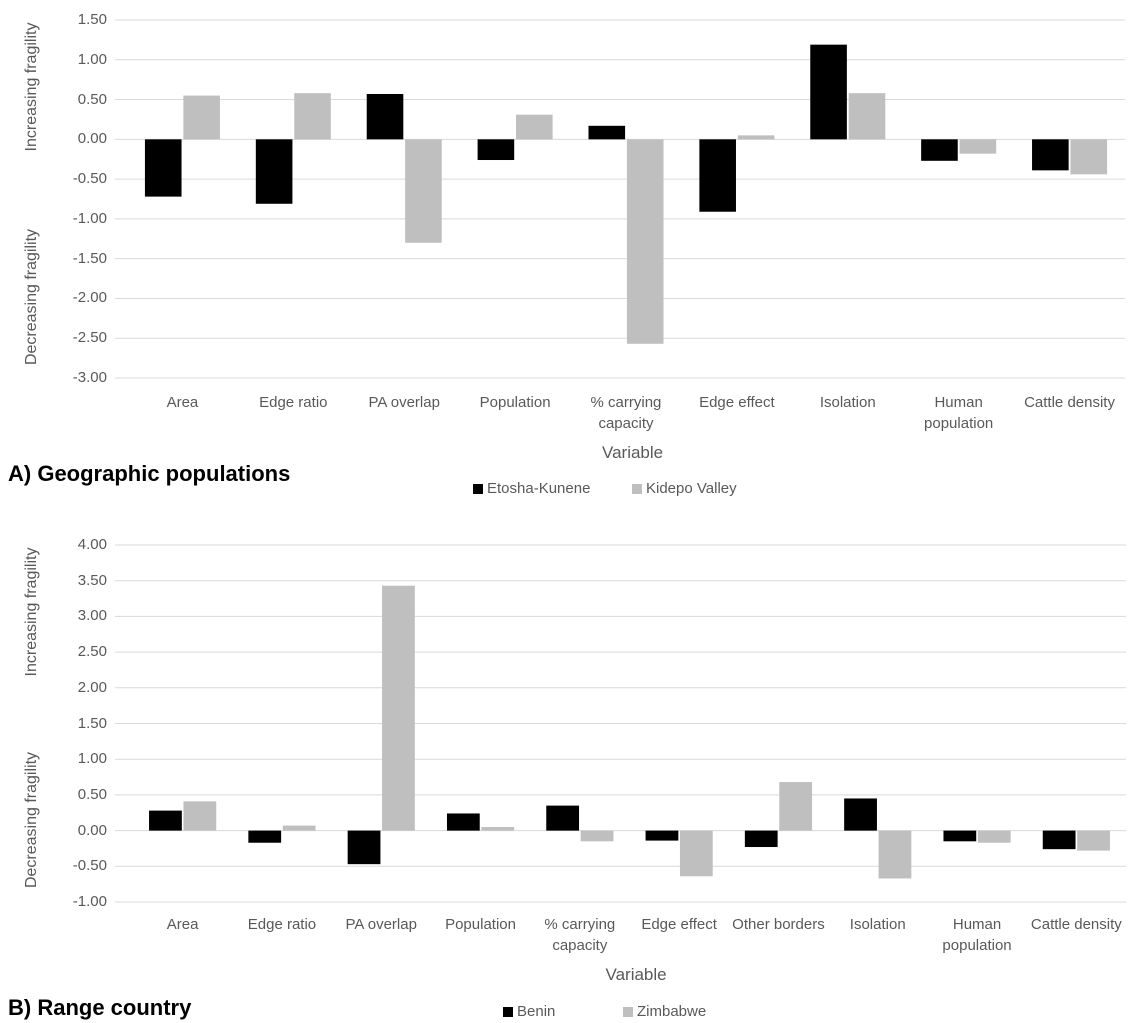 This screenshot has width=1129, height=1023. Describe the element at coordinates (89, 338) in the screenshot. I see `y-tick-label: -2.50` at that location.